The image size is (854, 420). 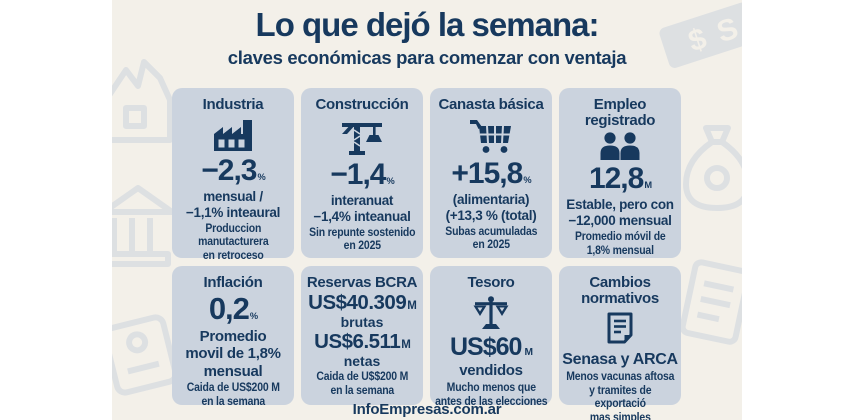 What do you see at coordinates (620, 328) in the screenshot?
I see `document-icon` at bounding box center [620, 328].